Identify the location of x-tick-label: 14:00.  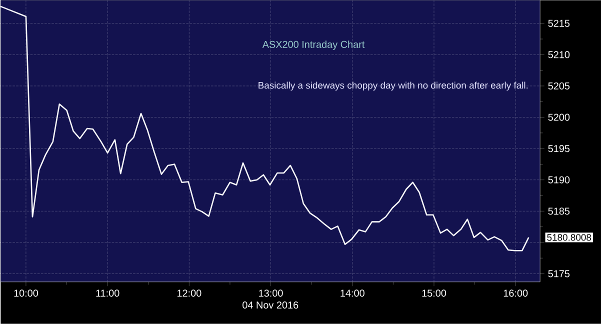
(352, 293).